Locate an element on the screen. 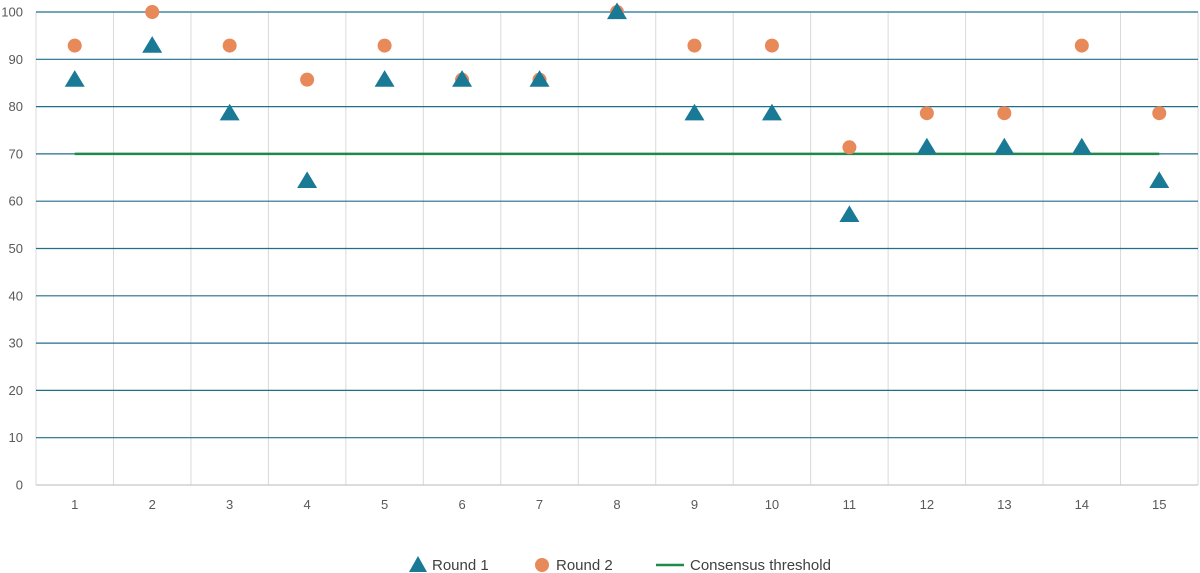  x-tick-label: 12 is located at coordinates (927, 504).